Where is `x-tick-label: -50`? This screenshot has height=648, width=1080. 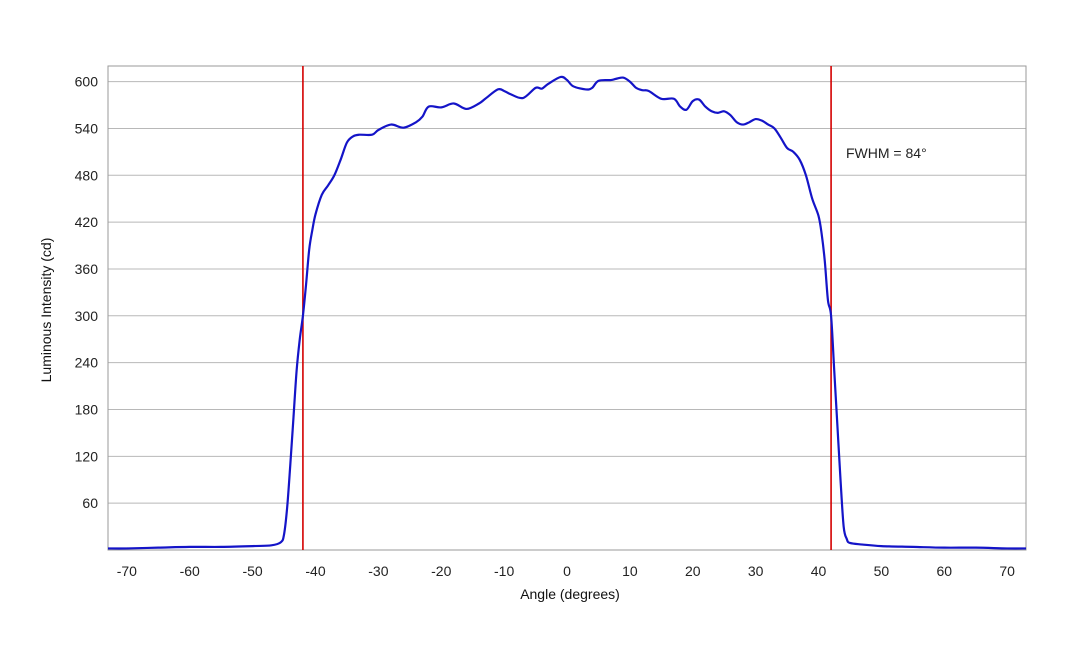
x-tick-label: -50 is located at coordinates (252, 571).